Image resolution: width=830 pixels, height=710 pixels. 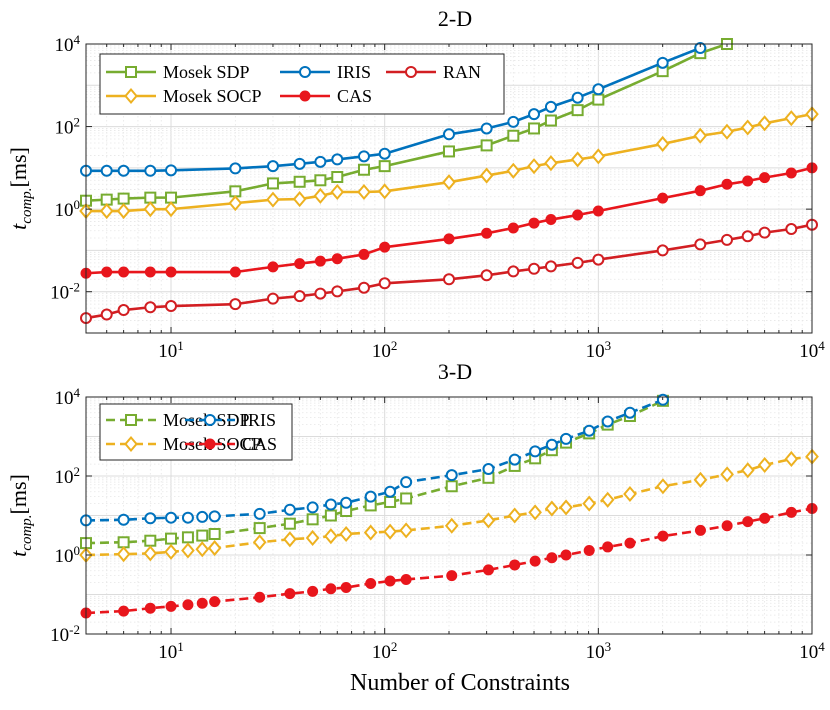 What do you see at coordinates (812, 651) in the screenshot?
I see `x-tick-label: 10⁴` at bounding box center [812, 651].